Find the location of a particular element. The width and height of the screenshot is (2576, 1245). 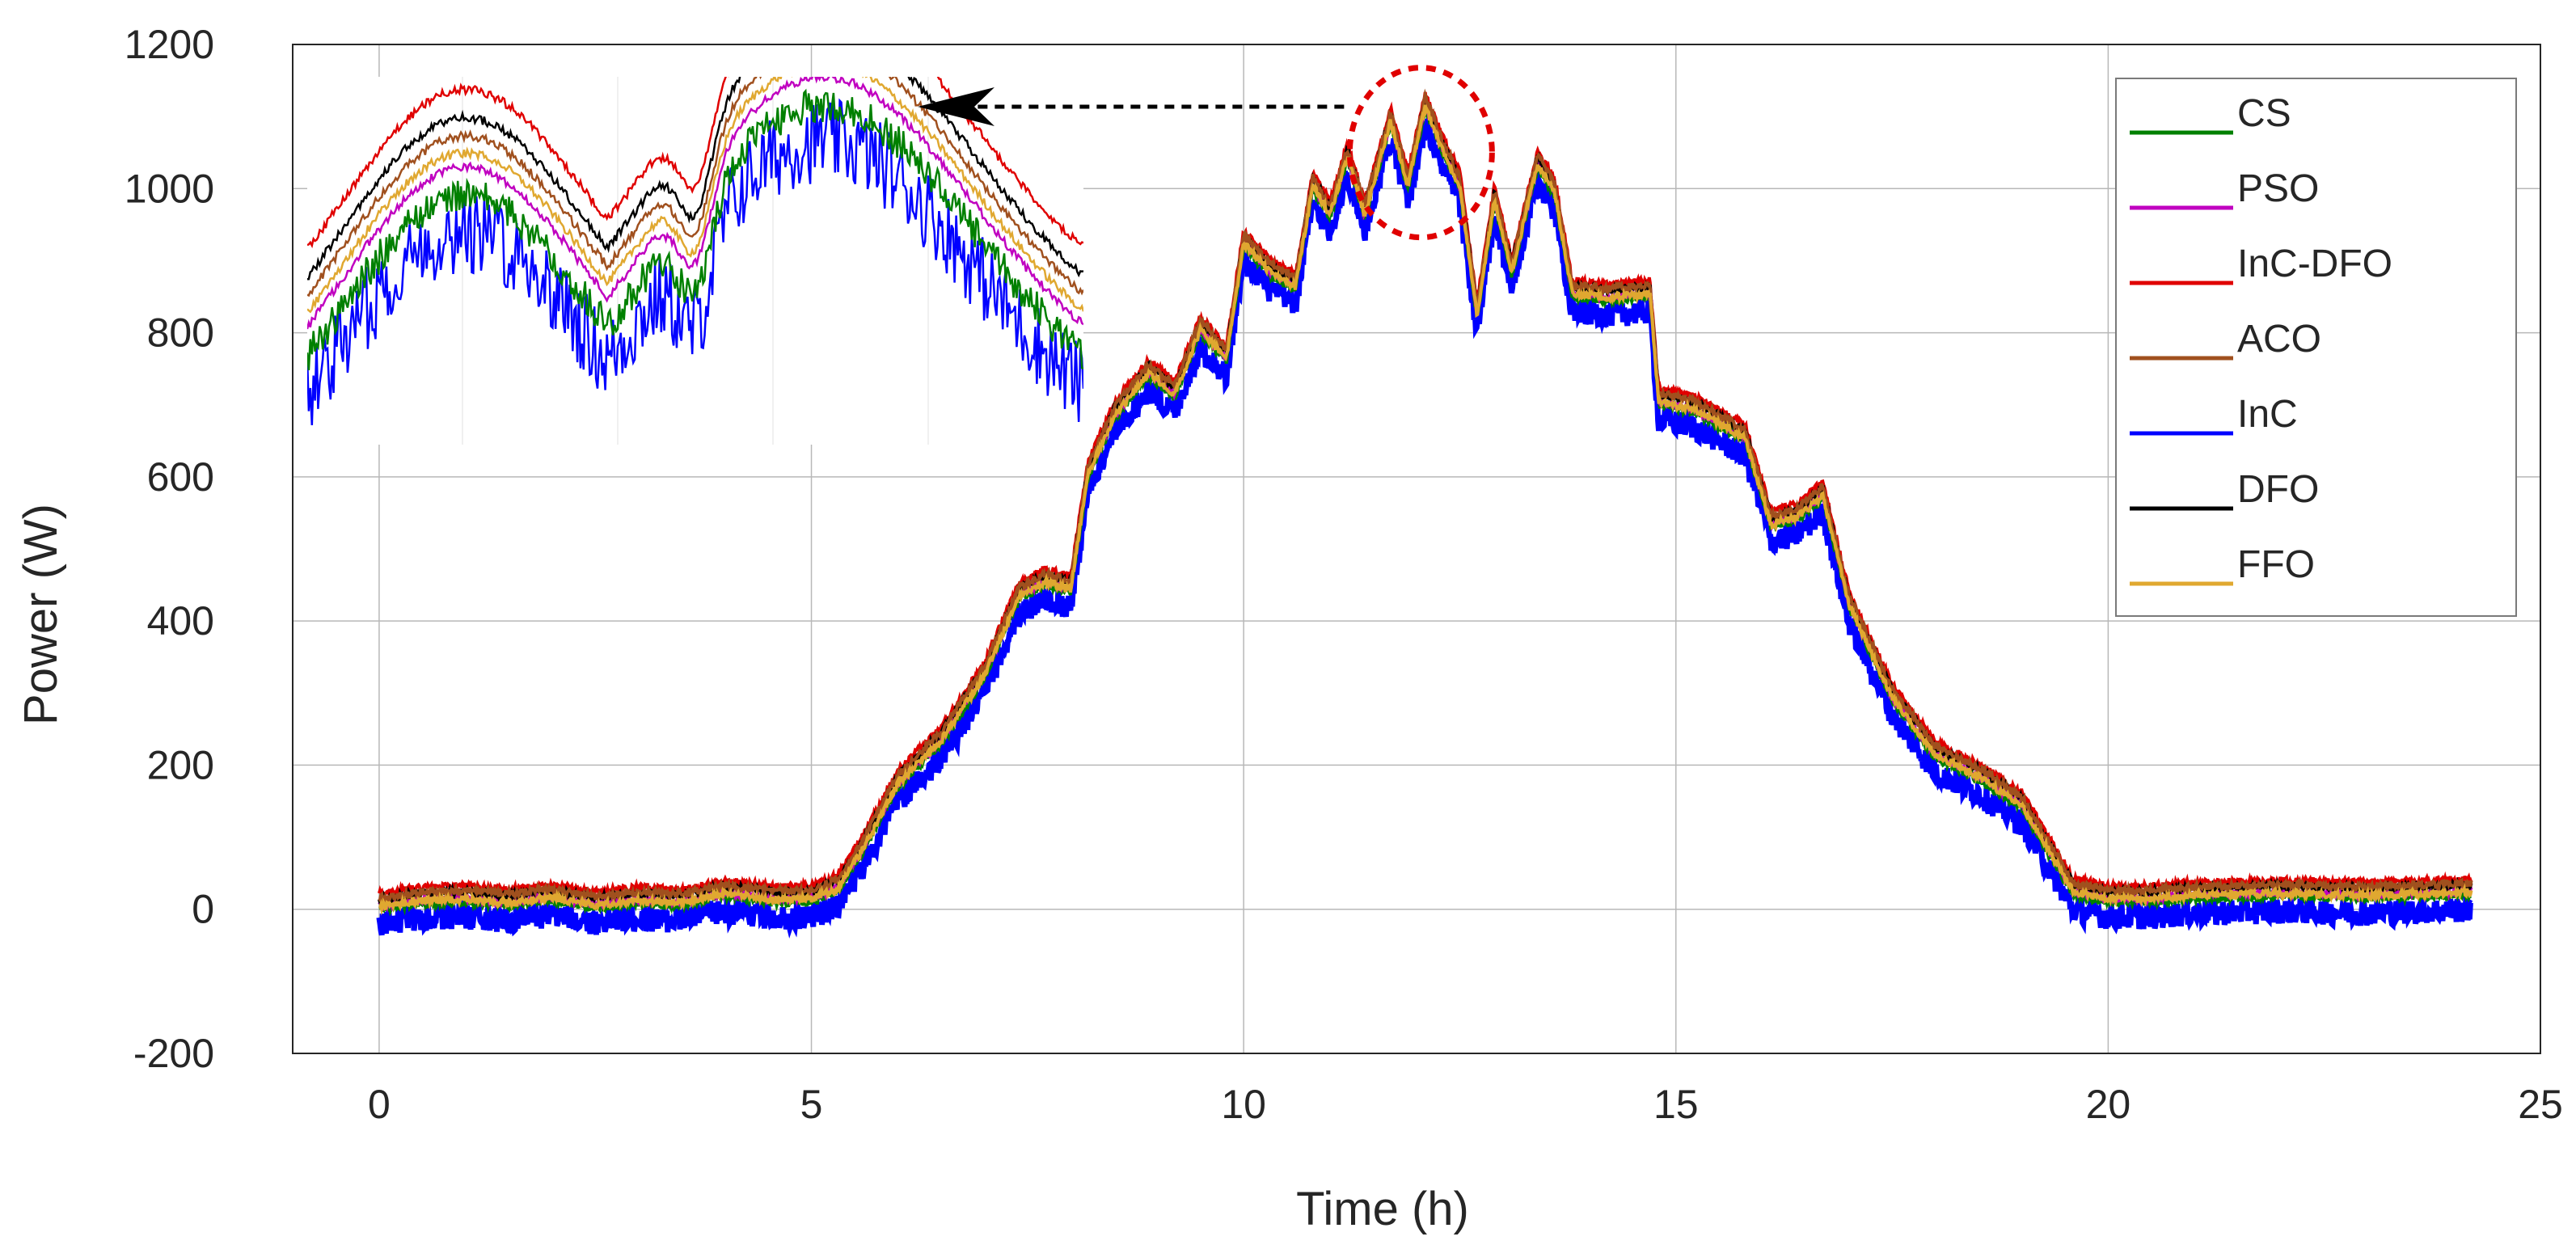

y-tick-label: -200 is located at coordinates (173, 1053).